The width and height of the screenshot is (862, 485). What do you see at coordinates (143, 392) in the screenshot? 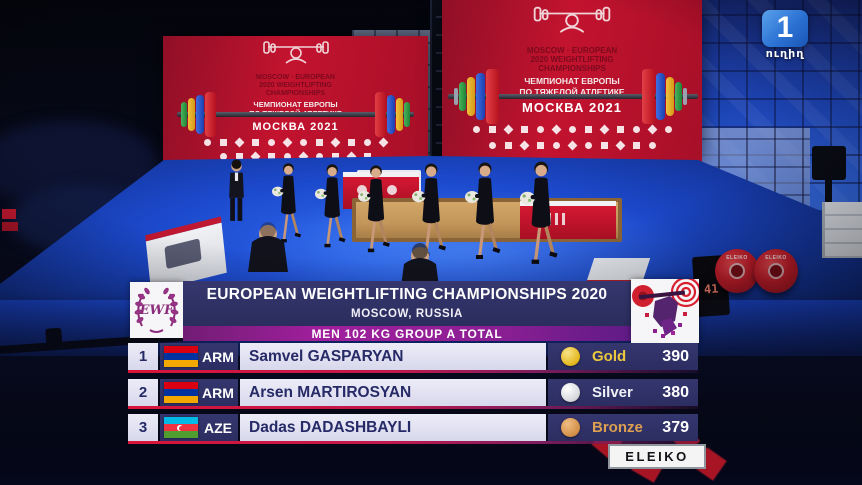
I see `rank-cell: 2` at bounding box center [143, 392].